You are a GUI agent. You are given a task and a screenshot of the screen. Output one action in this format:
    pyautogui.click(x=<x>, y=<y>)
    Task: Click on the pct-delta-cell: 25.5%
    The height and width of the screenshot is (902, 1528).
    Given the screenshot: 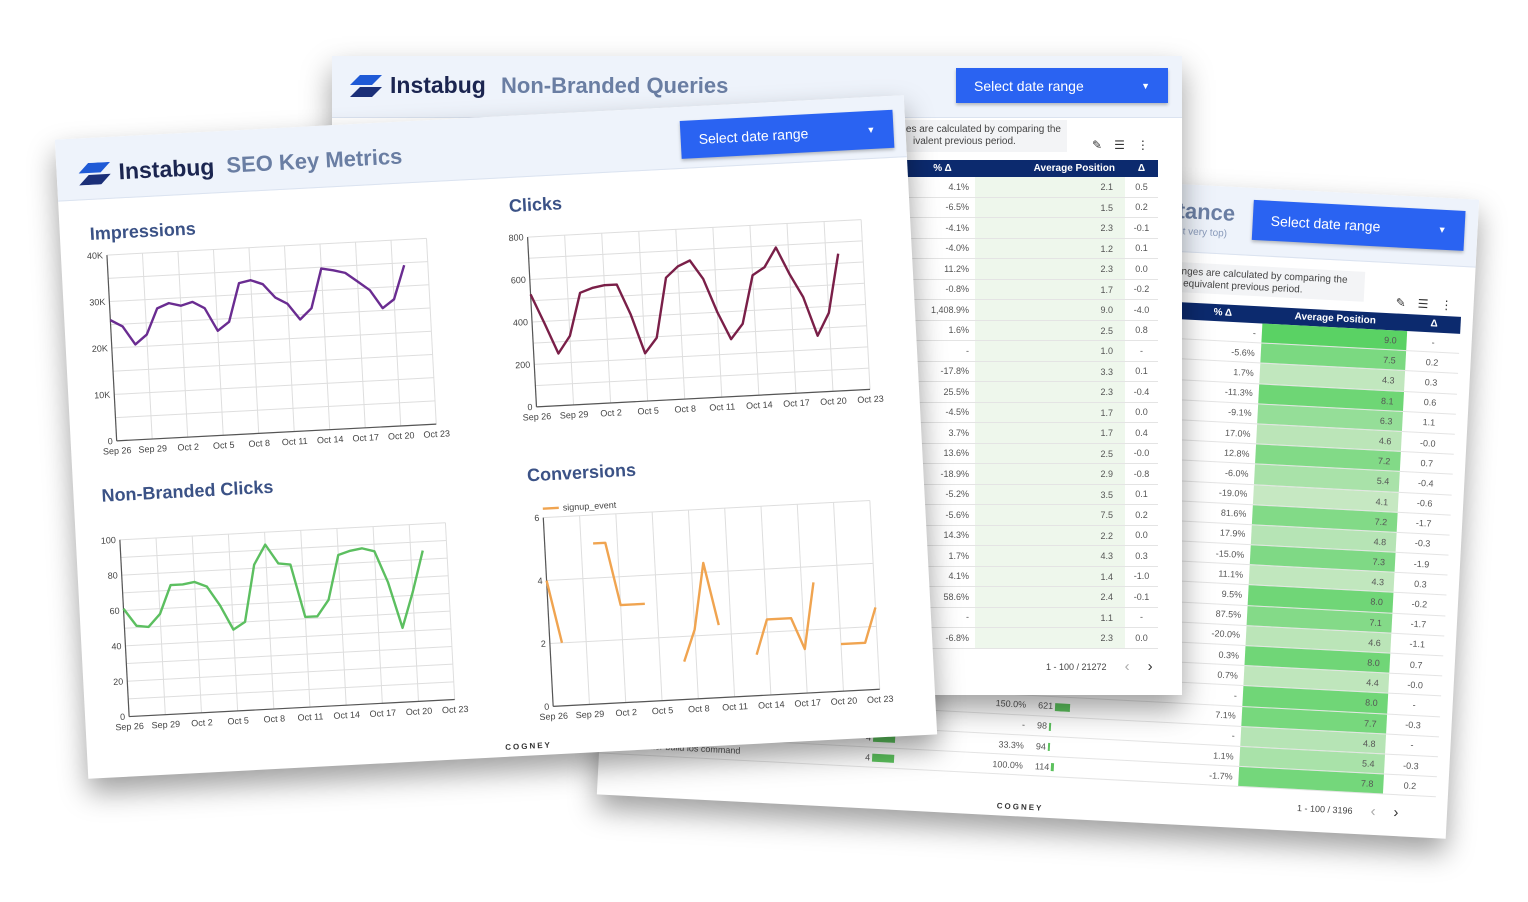 What is the action you would take?
    pyautogui.click(x=956, y=391)
    